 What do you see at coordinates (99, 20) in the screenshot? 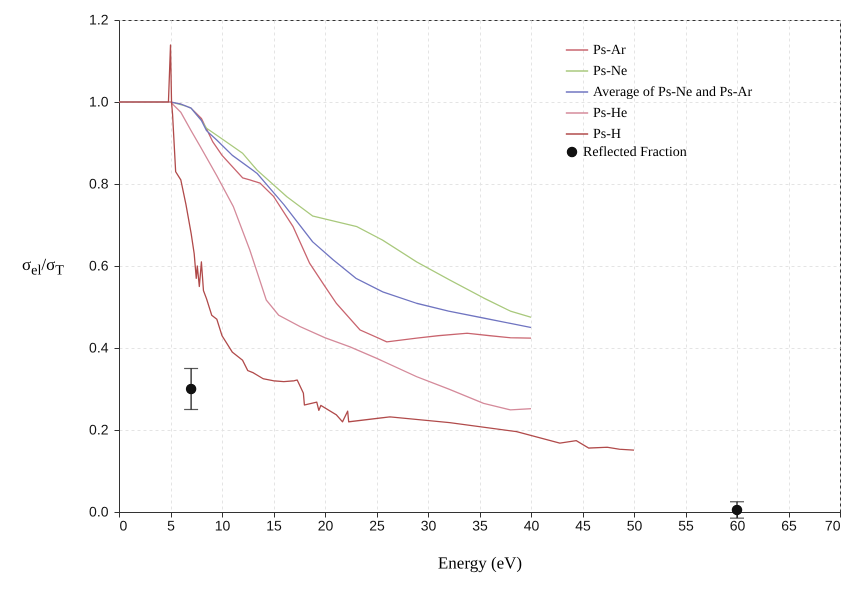
I see `y-tick-label: 1.2` at bounding box center [99, 20].